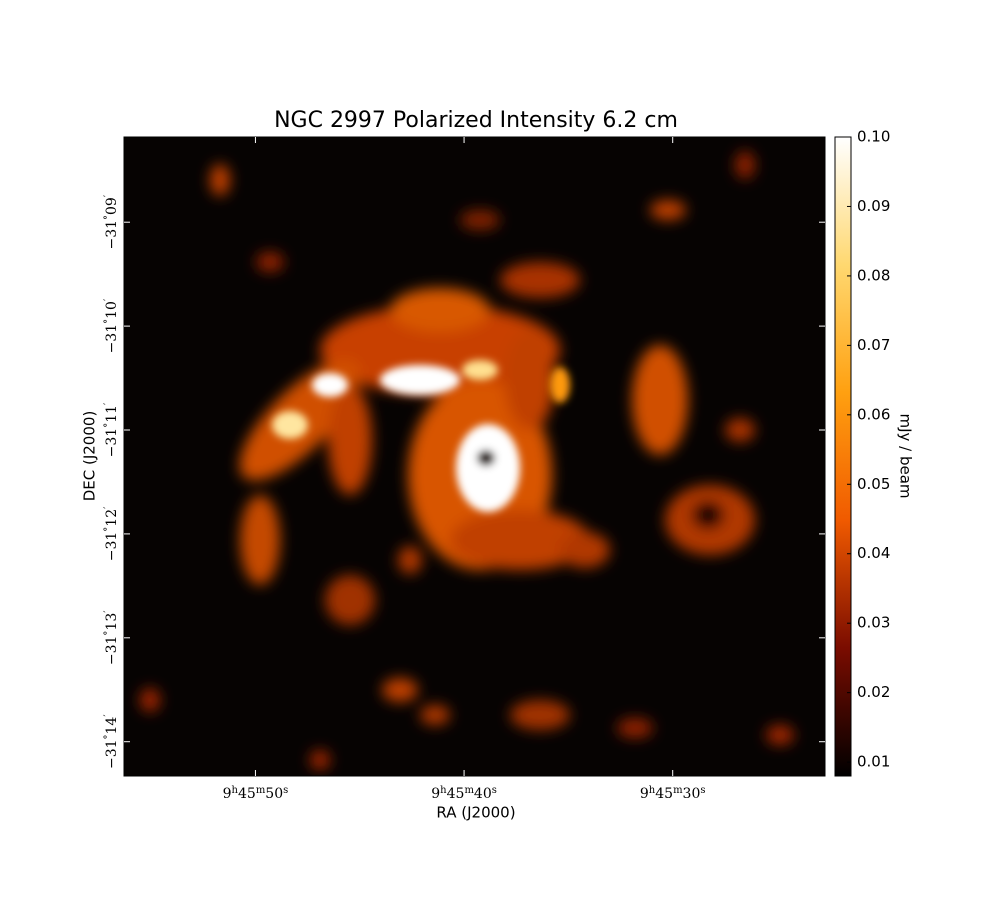  I want to click on colorbar-tick-label: 0.08, so click(873, 275).